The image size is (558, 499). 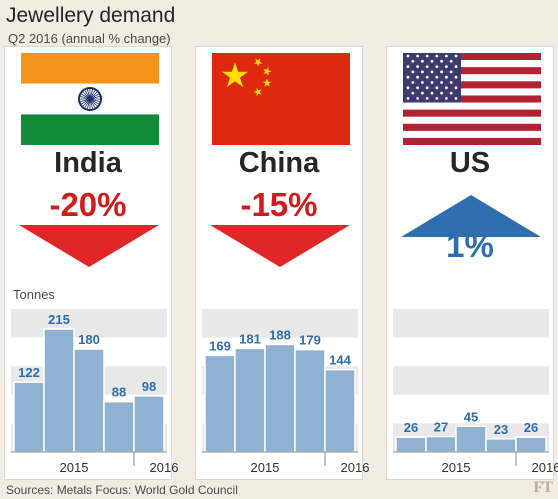 I want to click on bar-chart-india: 122 215 180 88 98 2015 2016, so click(x=94, y=392).